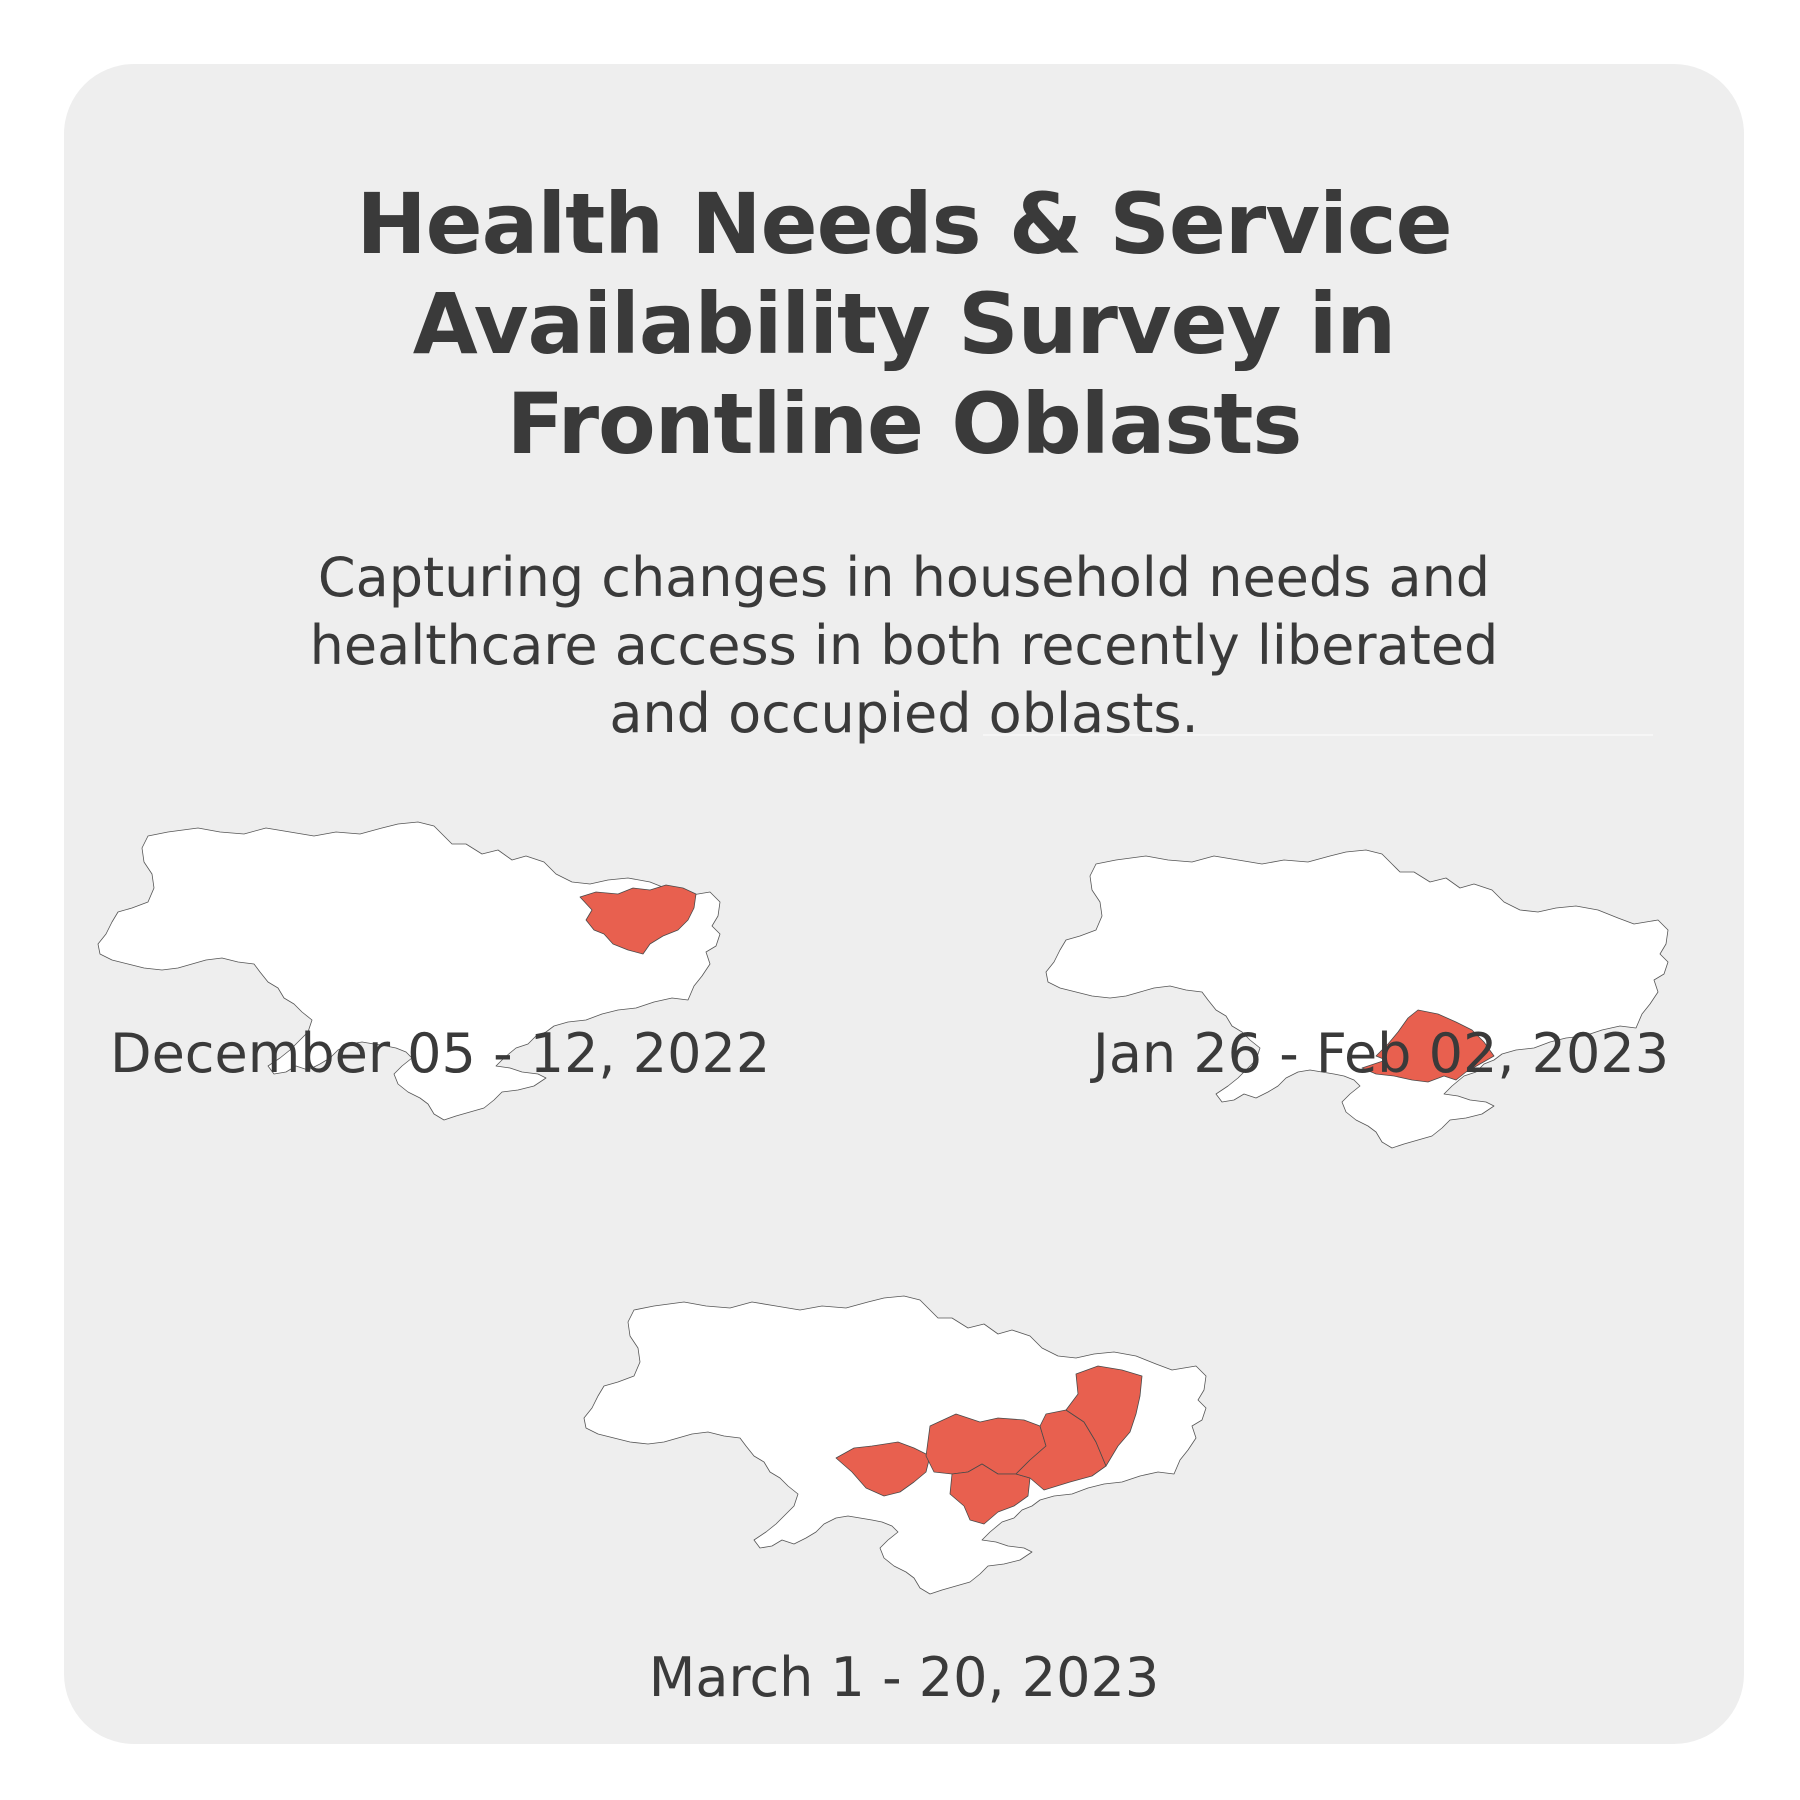 The height and width of the screenshot is (1800, 1800). I want to click on ukraine-outline, so click(1357, 999).